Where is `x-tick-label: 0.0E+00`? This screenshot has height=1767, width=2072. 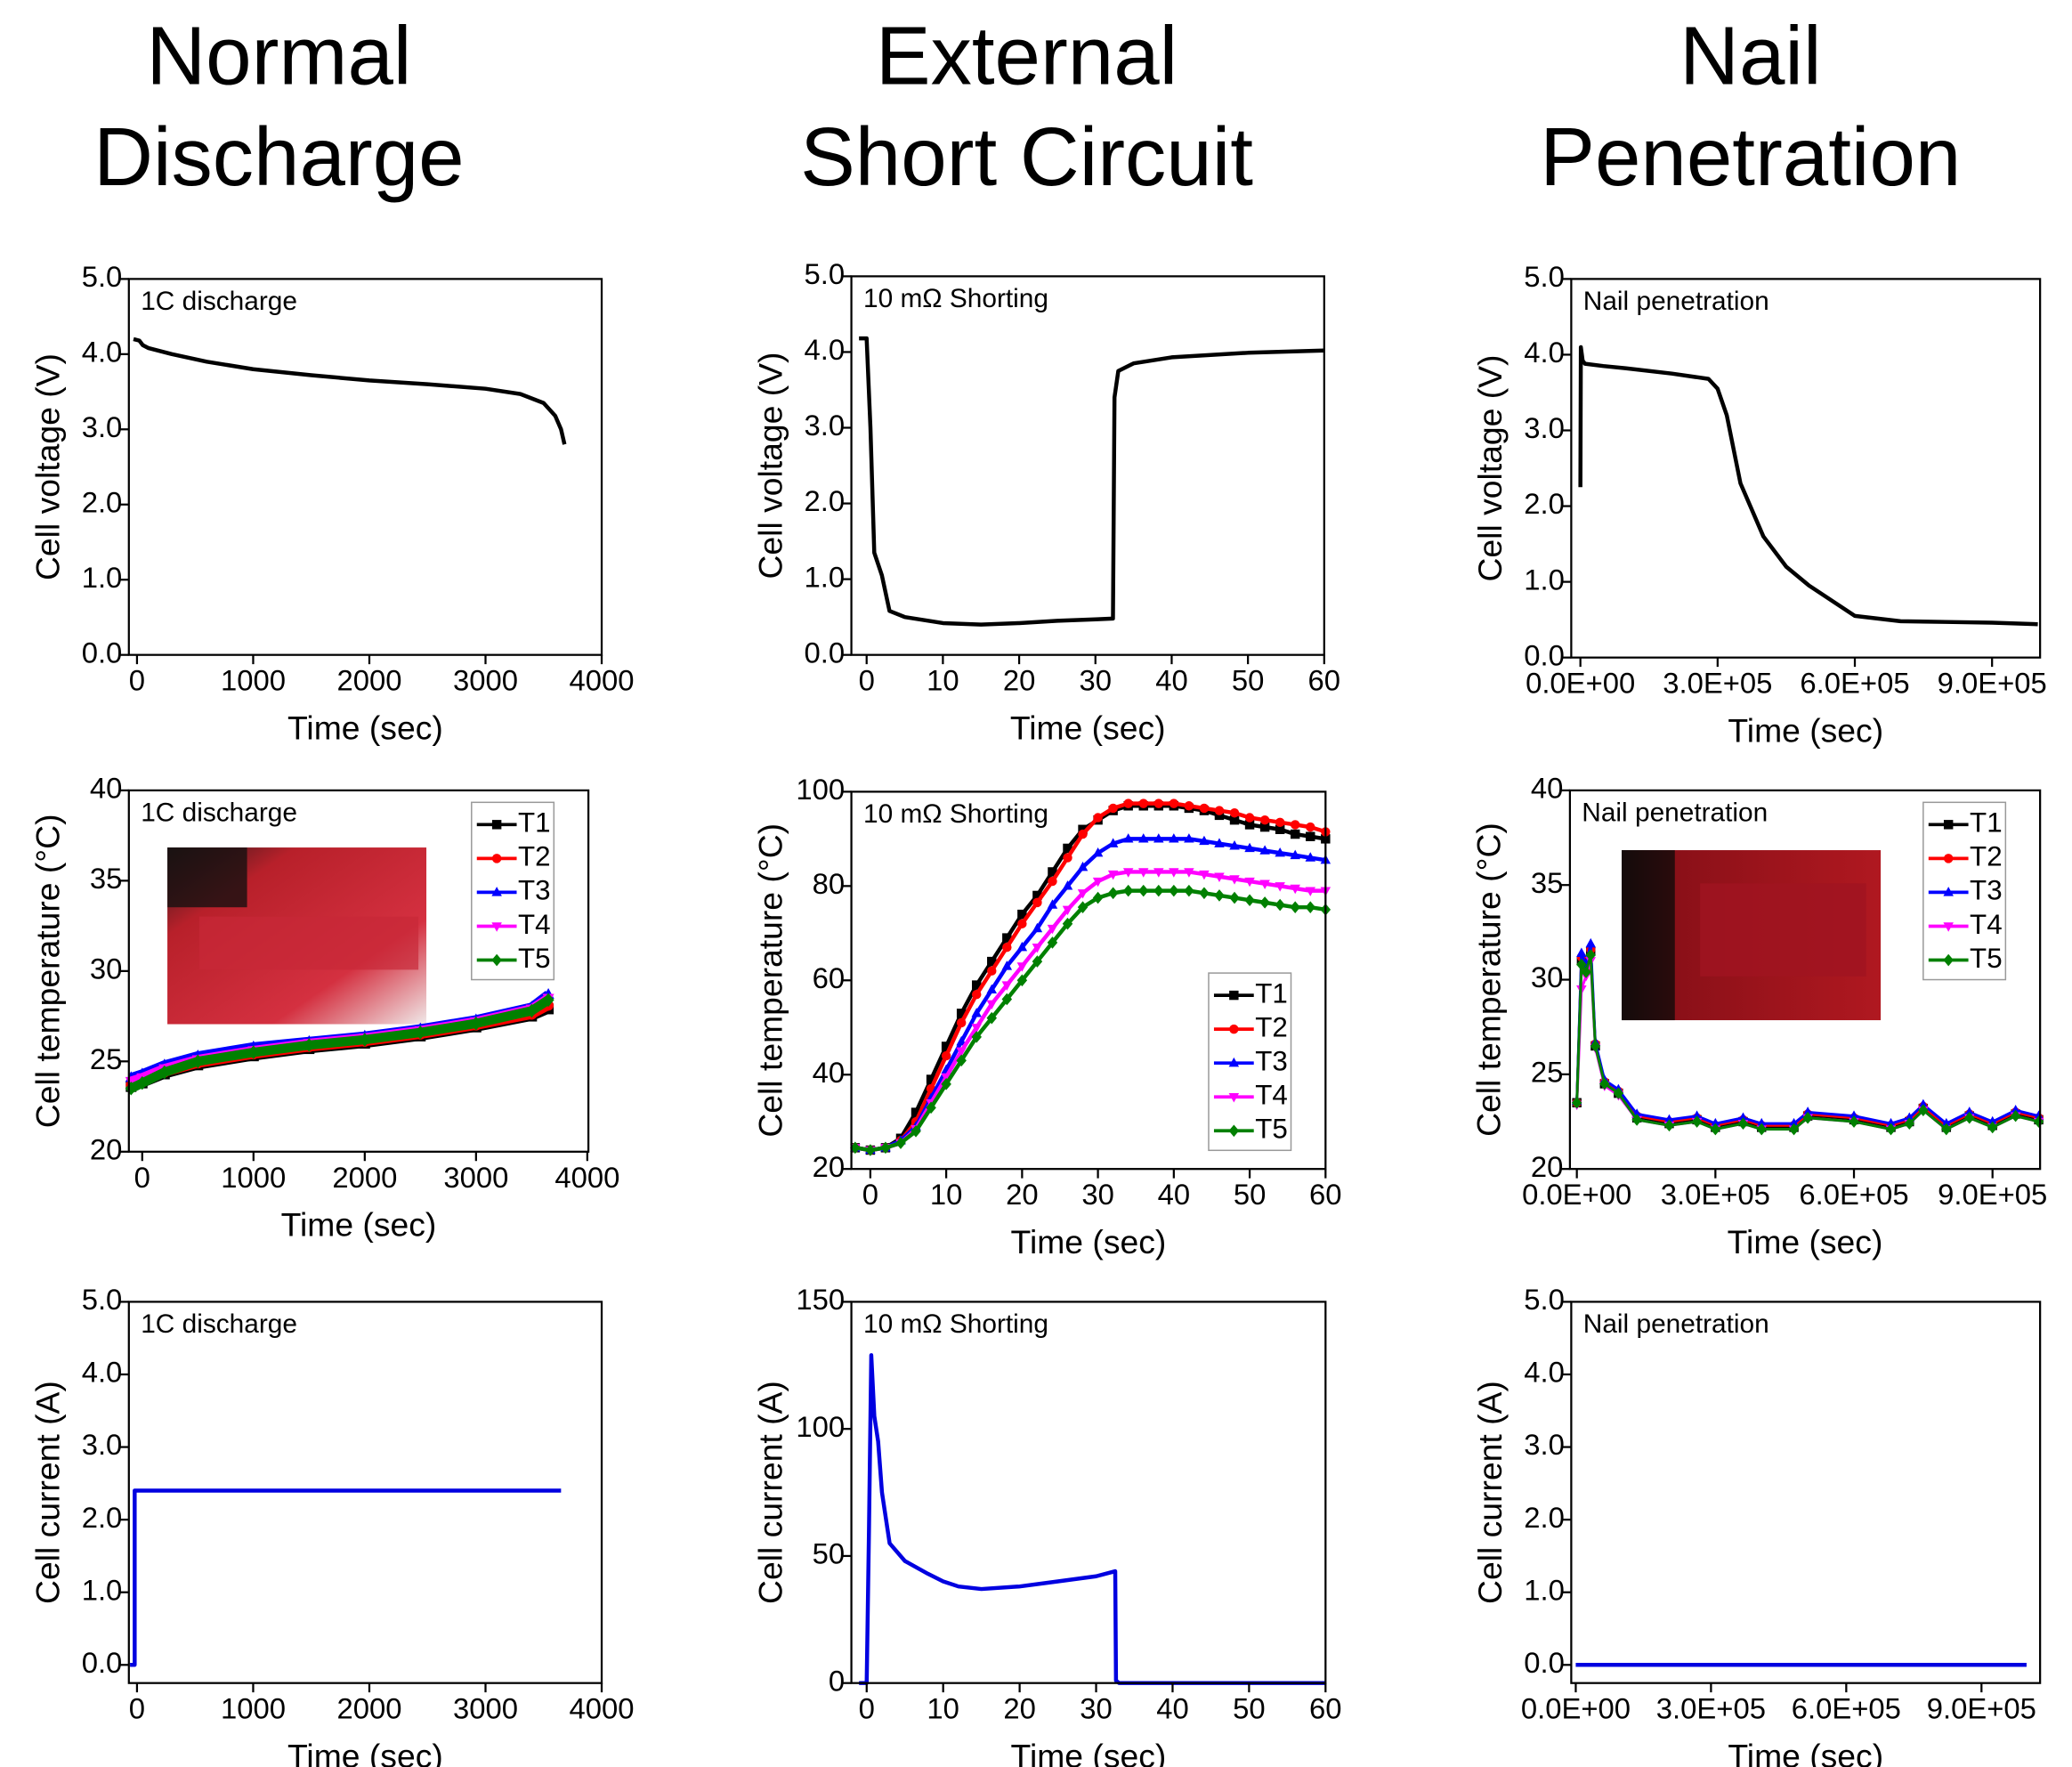 x-tick-label: 0.0E+00 is located at coordinates (1580, 683).